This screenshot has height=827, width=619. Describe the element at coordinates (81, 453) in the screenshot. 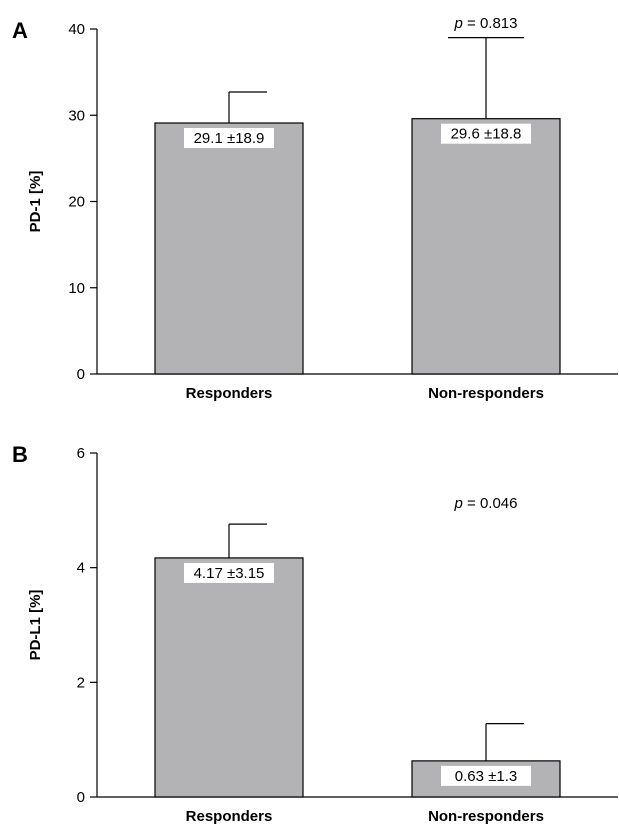

I see `y-tick-label: 6` at that location.